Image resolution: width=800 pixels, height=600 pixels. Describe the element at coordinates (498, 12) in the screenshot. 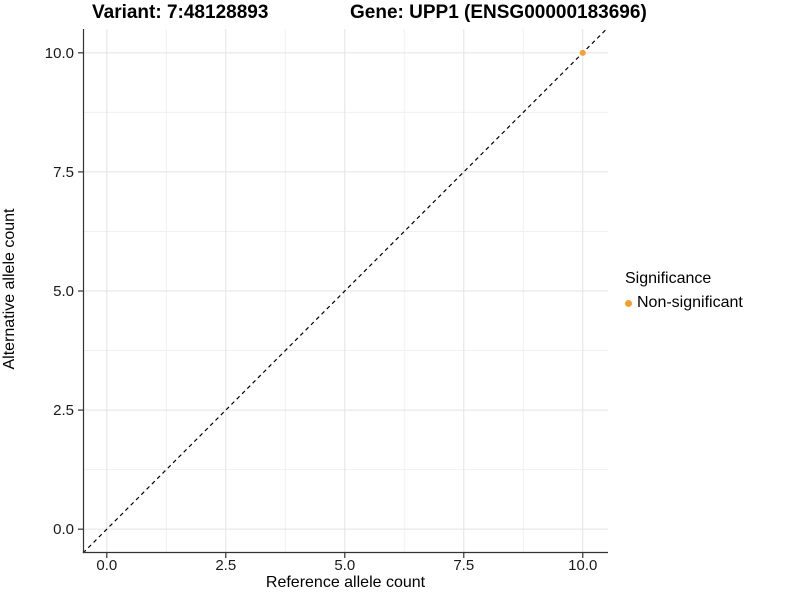

I see `plot-title-gene: Gene: UPP1 (ENSG00000183696)` at that location.